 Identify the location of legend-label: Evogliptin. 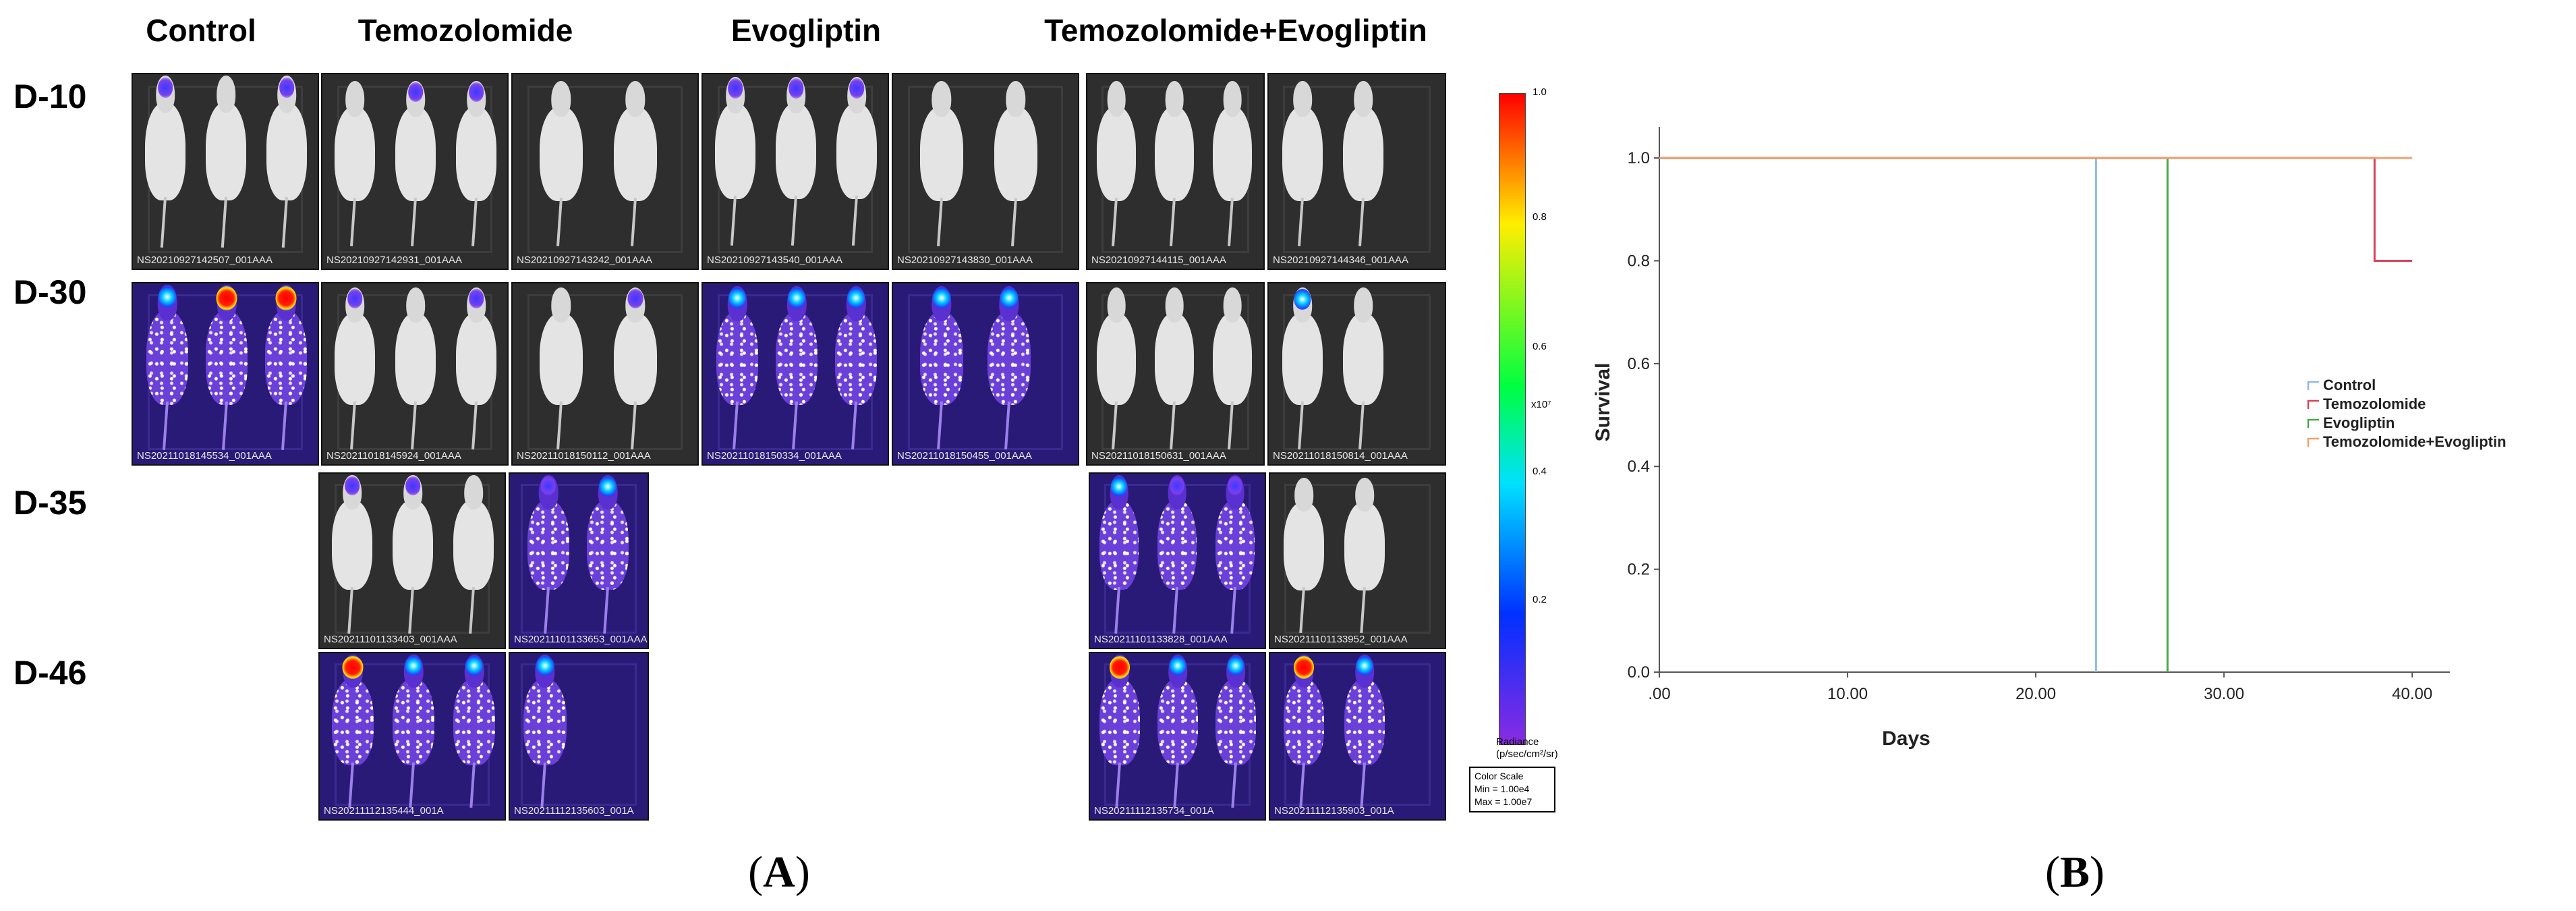
(2359, 423).